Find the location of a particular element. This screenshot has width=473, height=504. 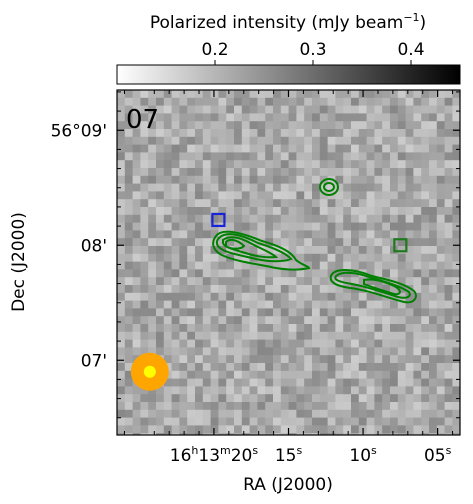

colorbar-tick-label: 0.2 is located at coordinates (214, 50).